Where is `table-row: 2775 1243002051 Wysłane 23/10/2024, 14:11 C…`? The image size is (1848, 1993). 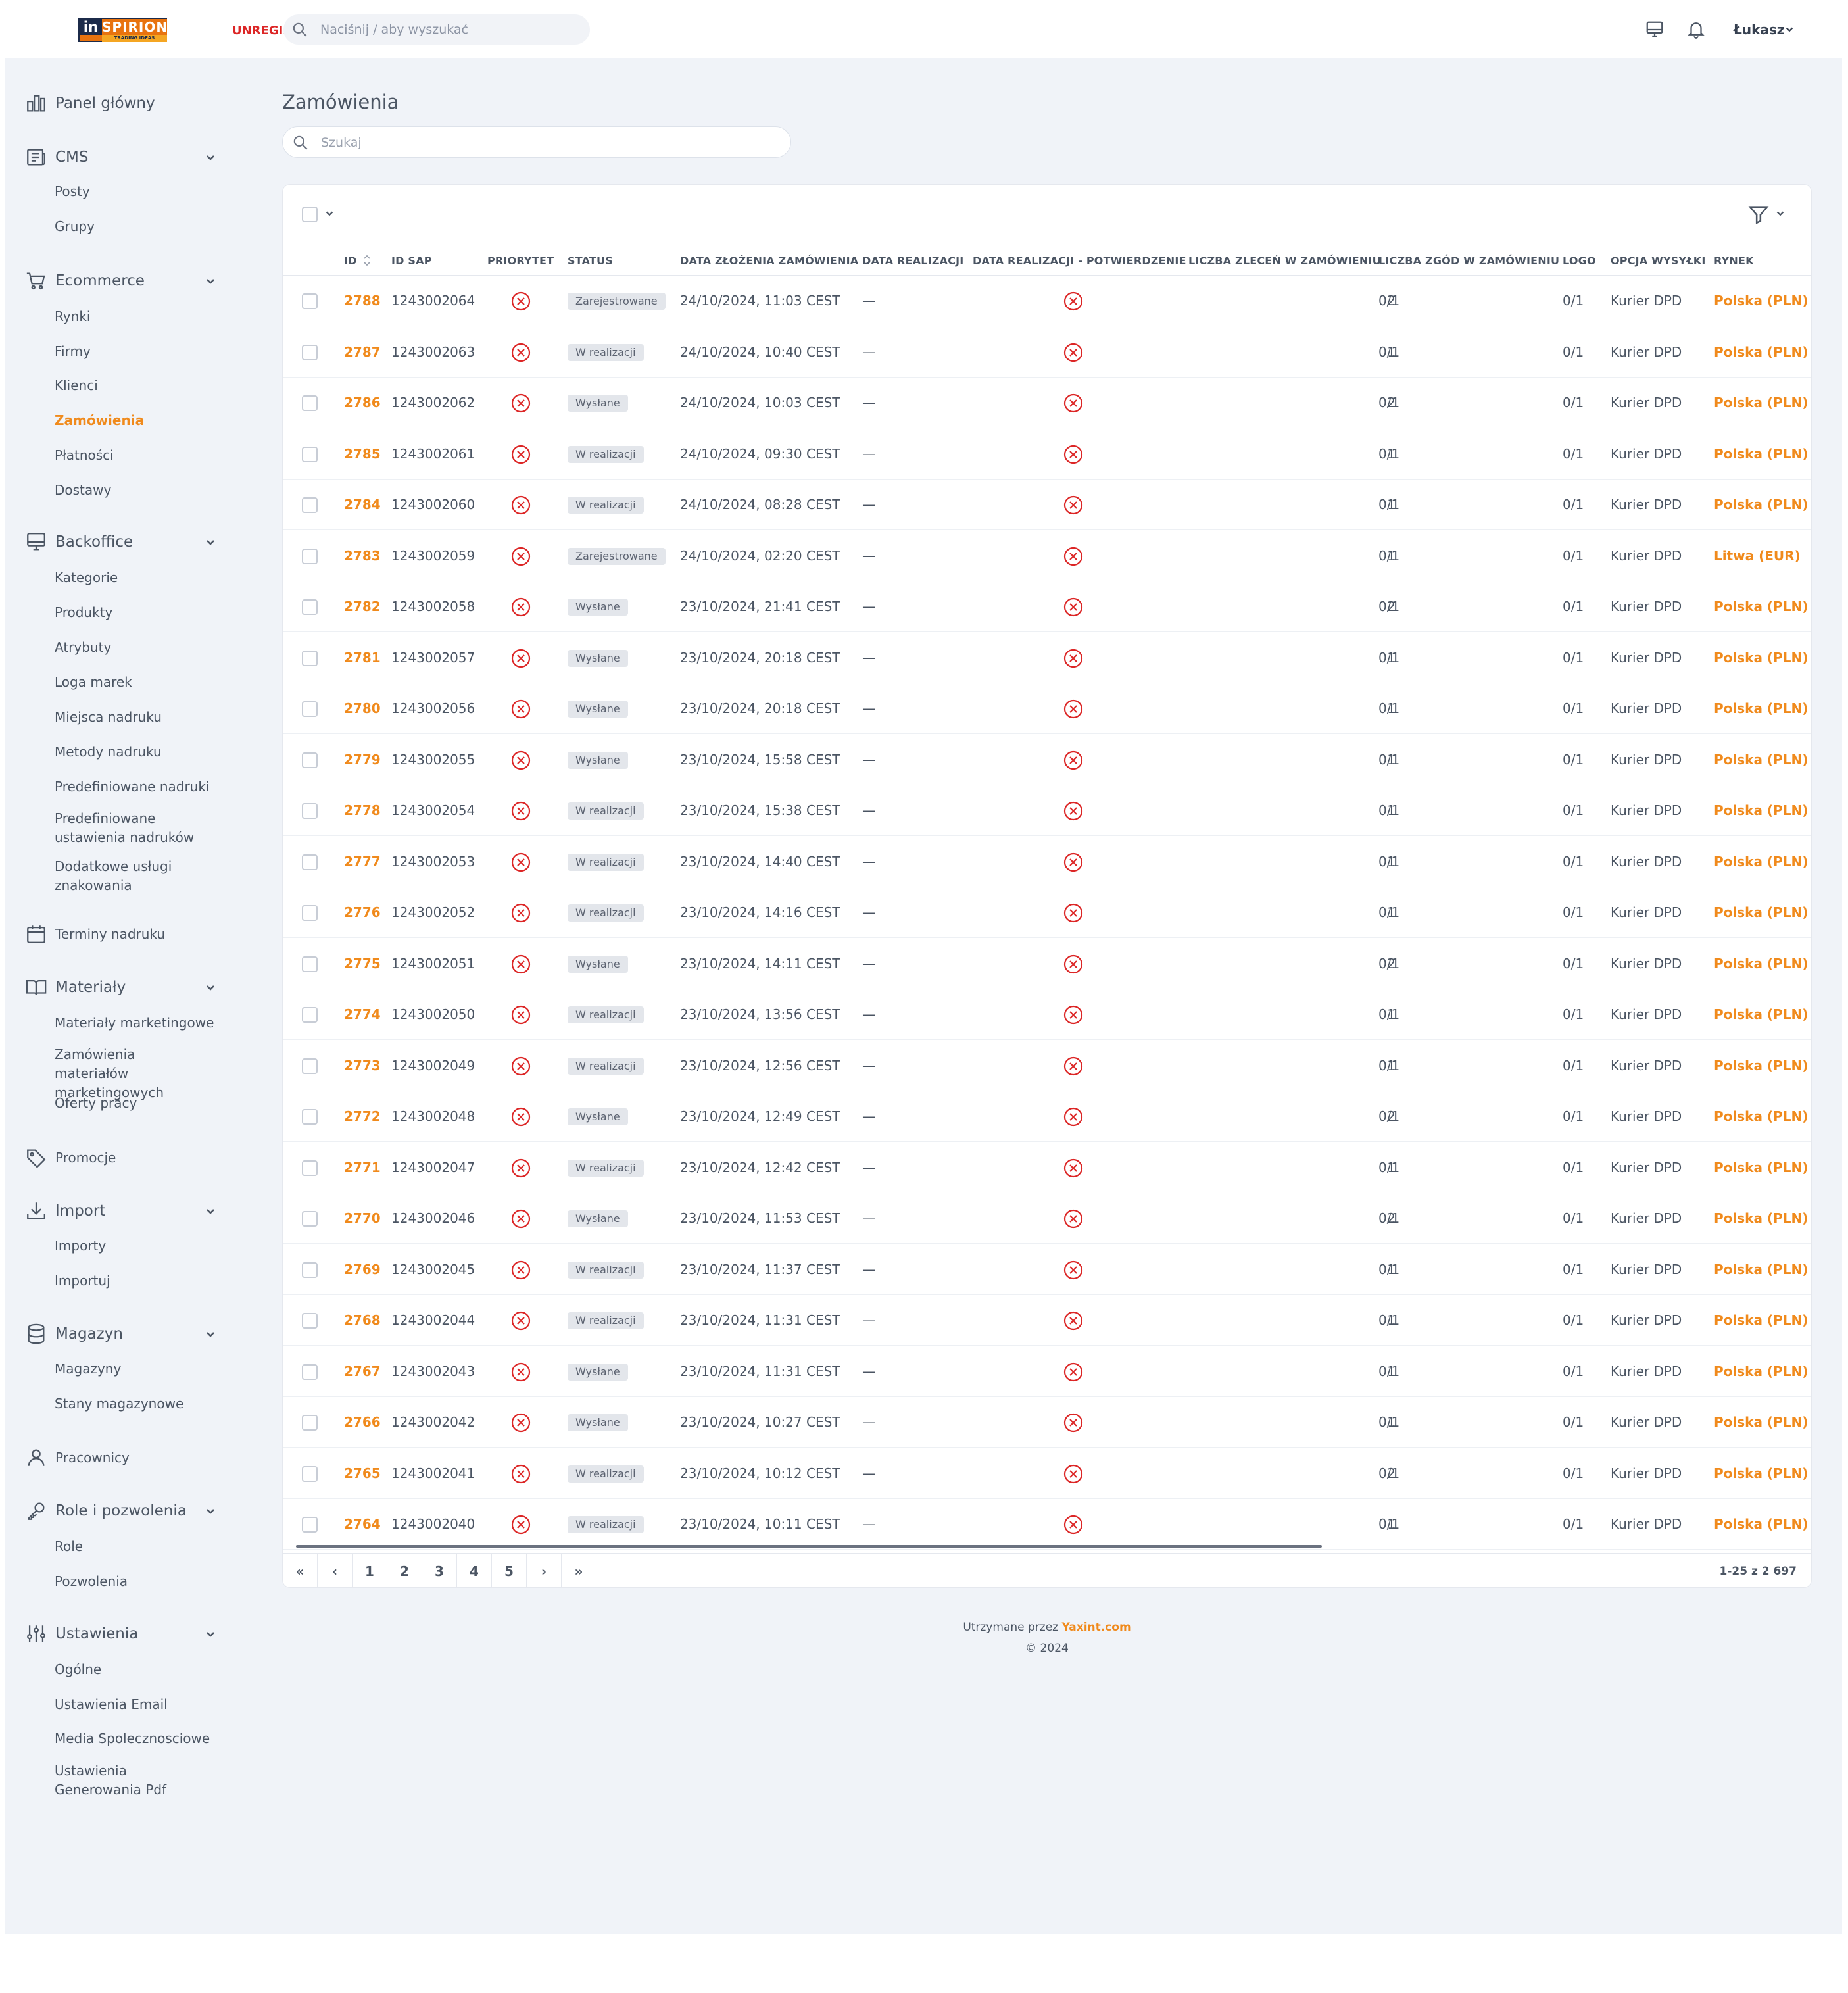
table-row: 2775 1243002051 Wysłane 23/10/2024, 14:11 C… is located at coordinates (1047, 964).